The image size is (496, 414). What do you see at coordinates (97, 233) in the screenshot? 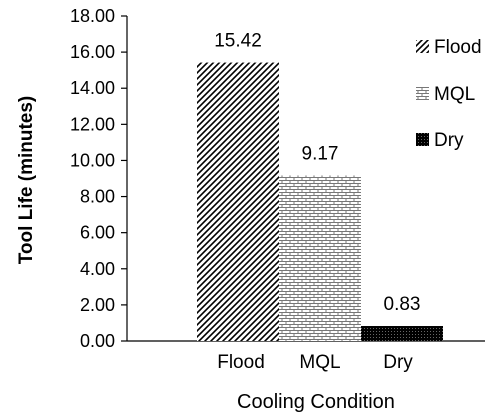
I see `y-tick-label: 6.00` at bounding box center [97, 233].